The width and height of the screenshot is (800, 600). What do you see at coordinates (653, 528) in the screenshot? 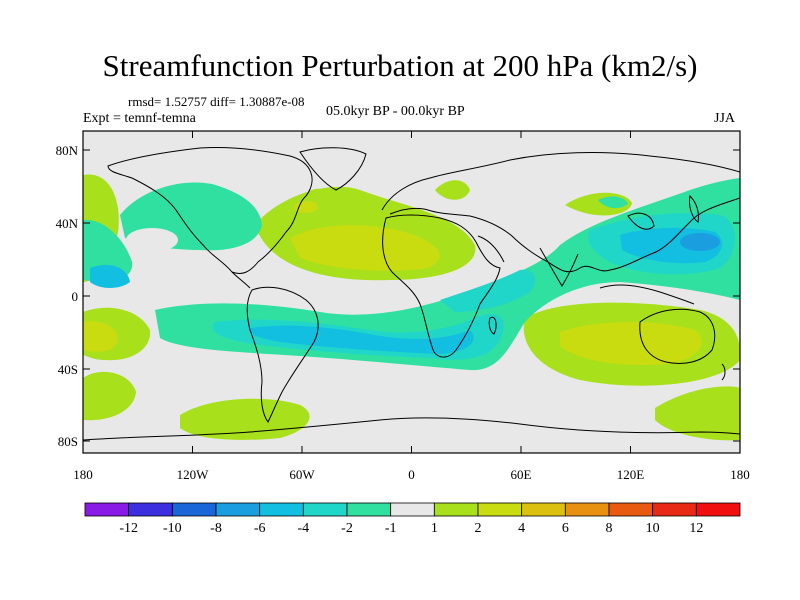
I see `colorbar-label: 10` at bounding box center [653, 528].